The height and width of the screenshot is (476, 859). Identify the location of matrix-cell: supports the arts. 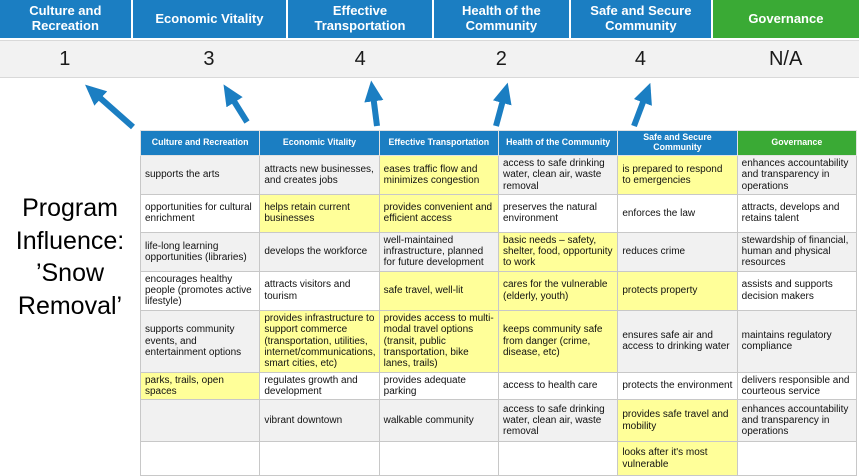
(200, 175).